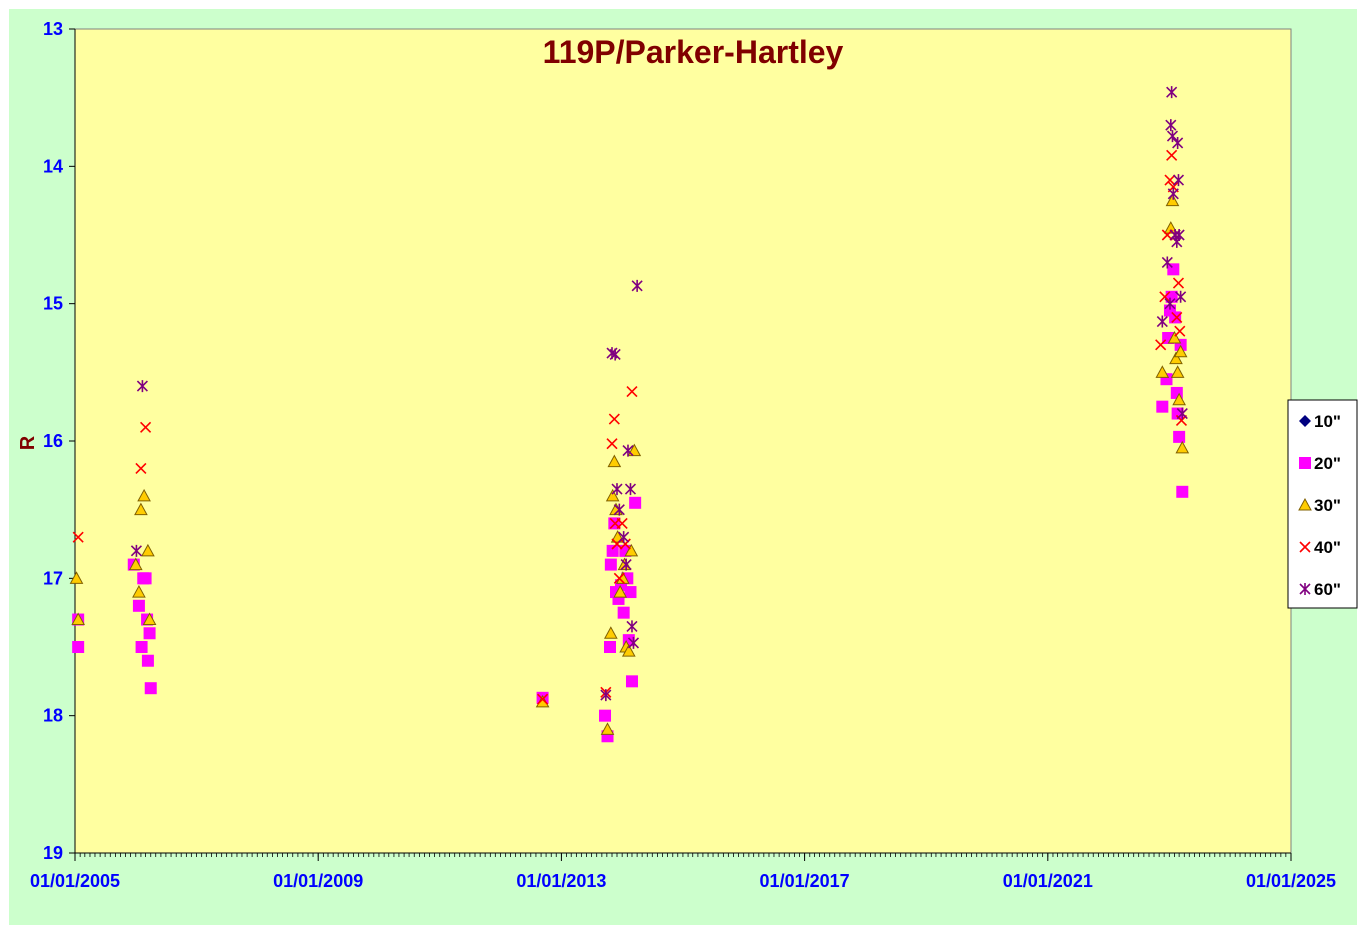  What do you see at coordinates (28, 442) in the screenshot?
I see `y-axis-label: R` at bounding box center [28, 442].